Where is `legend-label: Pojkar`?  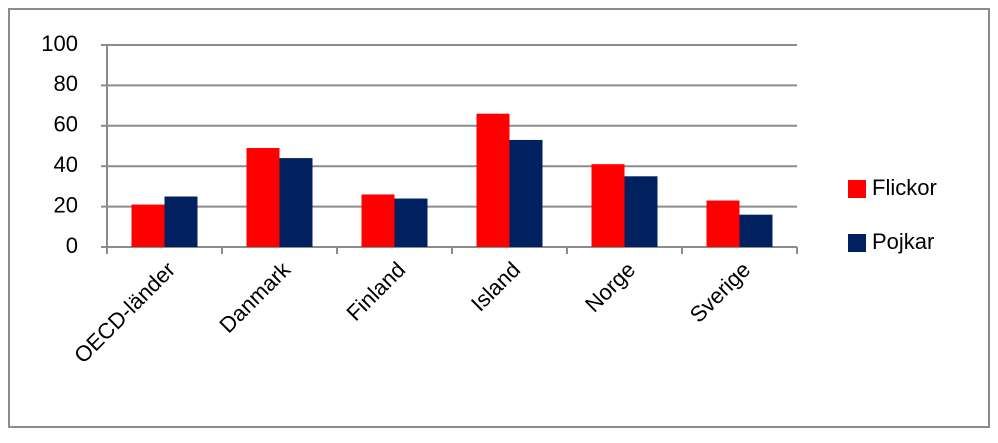
legend-label: Pojkar is located at coordinates (903, 241).